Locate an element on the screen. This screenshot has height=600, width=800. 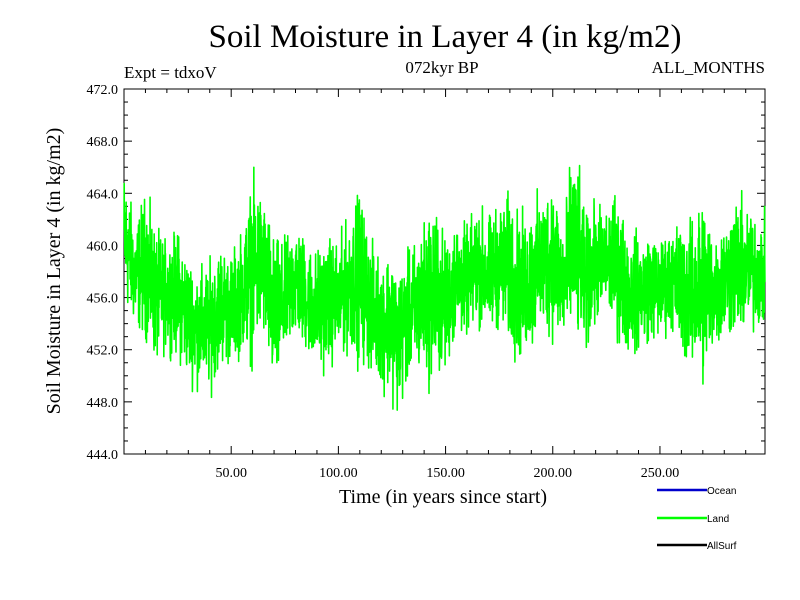
legend: Ocean Land AllSurf is located at coordinates (697, 519).